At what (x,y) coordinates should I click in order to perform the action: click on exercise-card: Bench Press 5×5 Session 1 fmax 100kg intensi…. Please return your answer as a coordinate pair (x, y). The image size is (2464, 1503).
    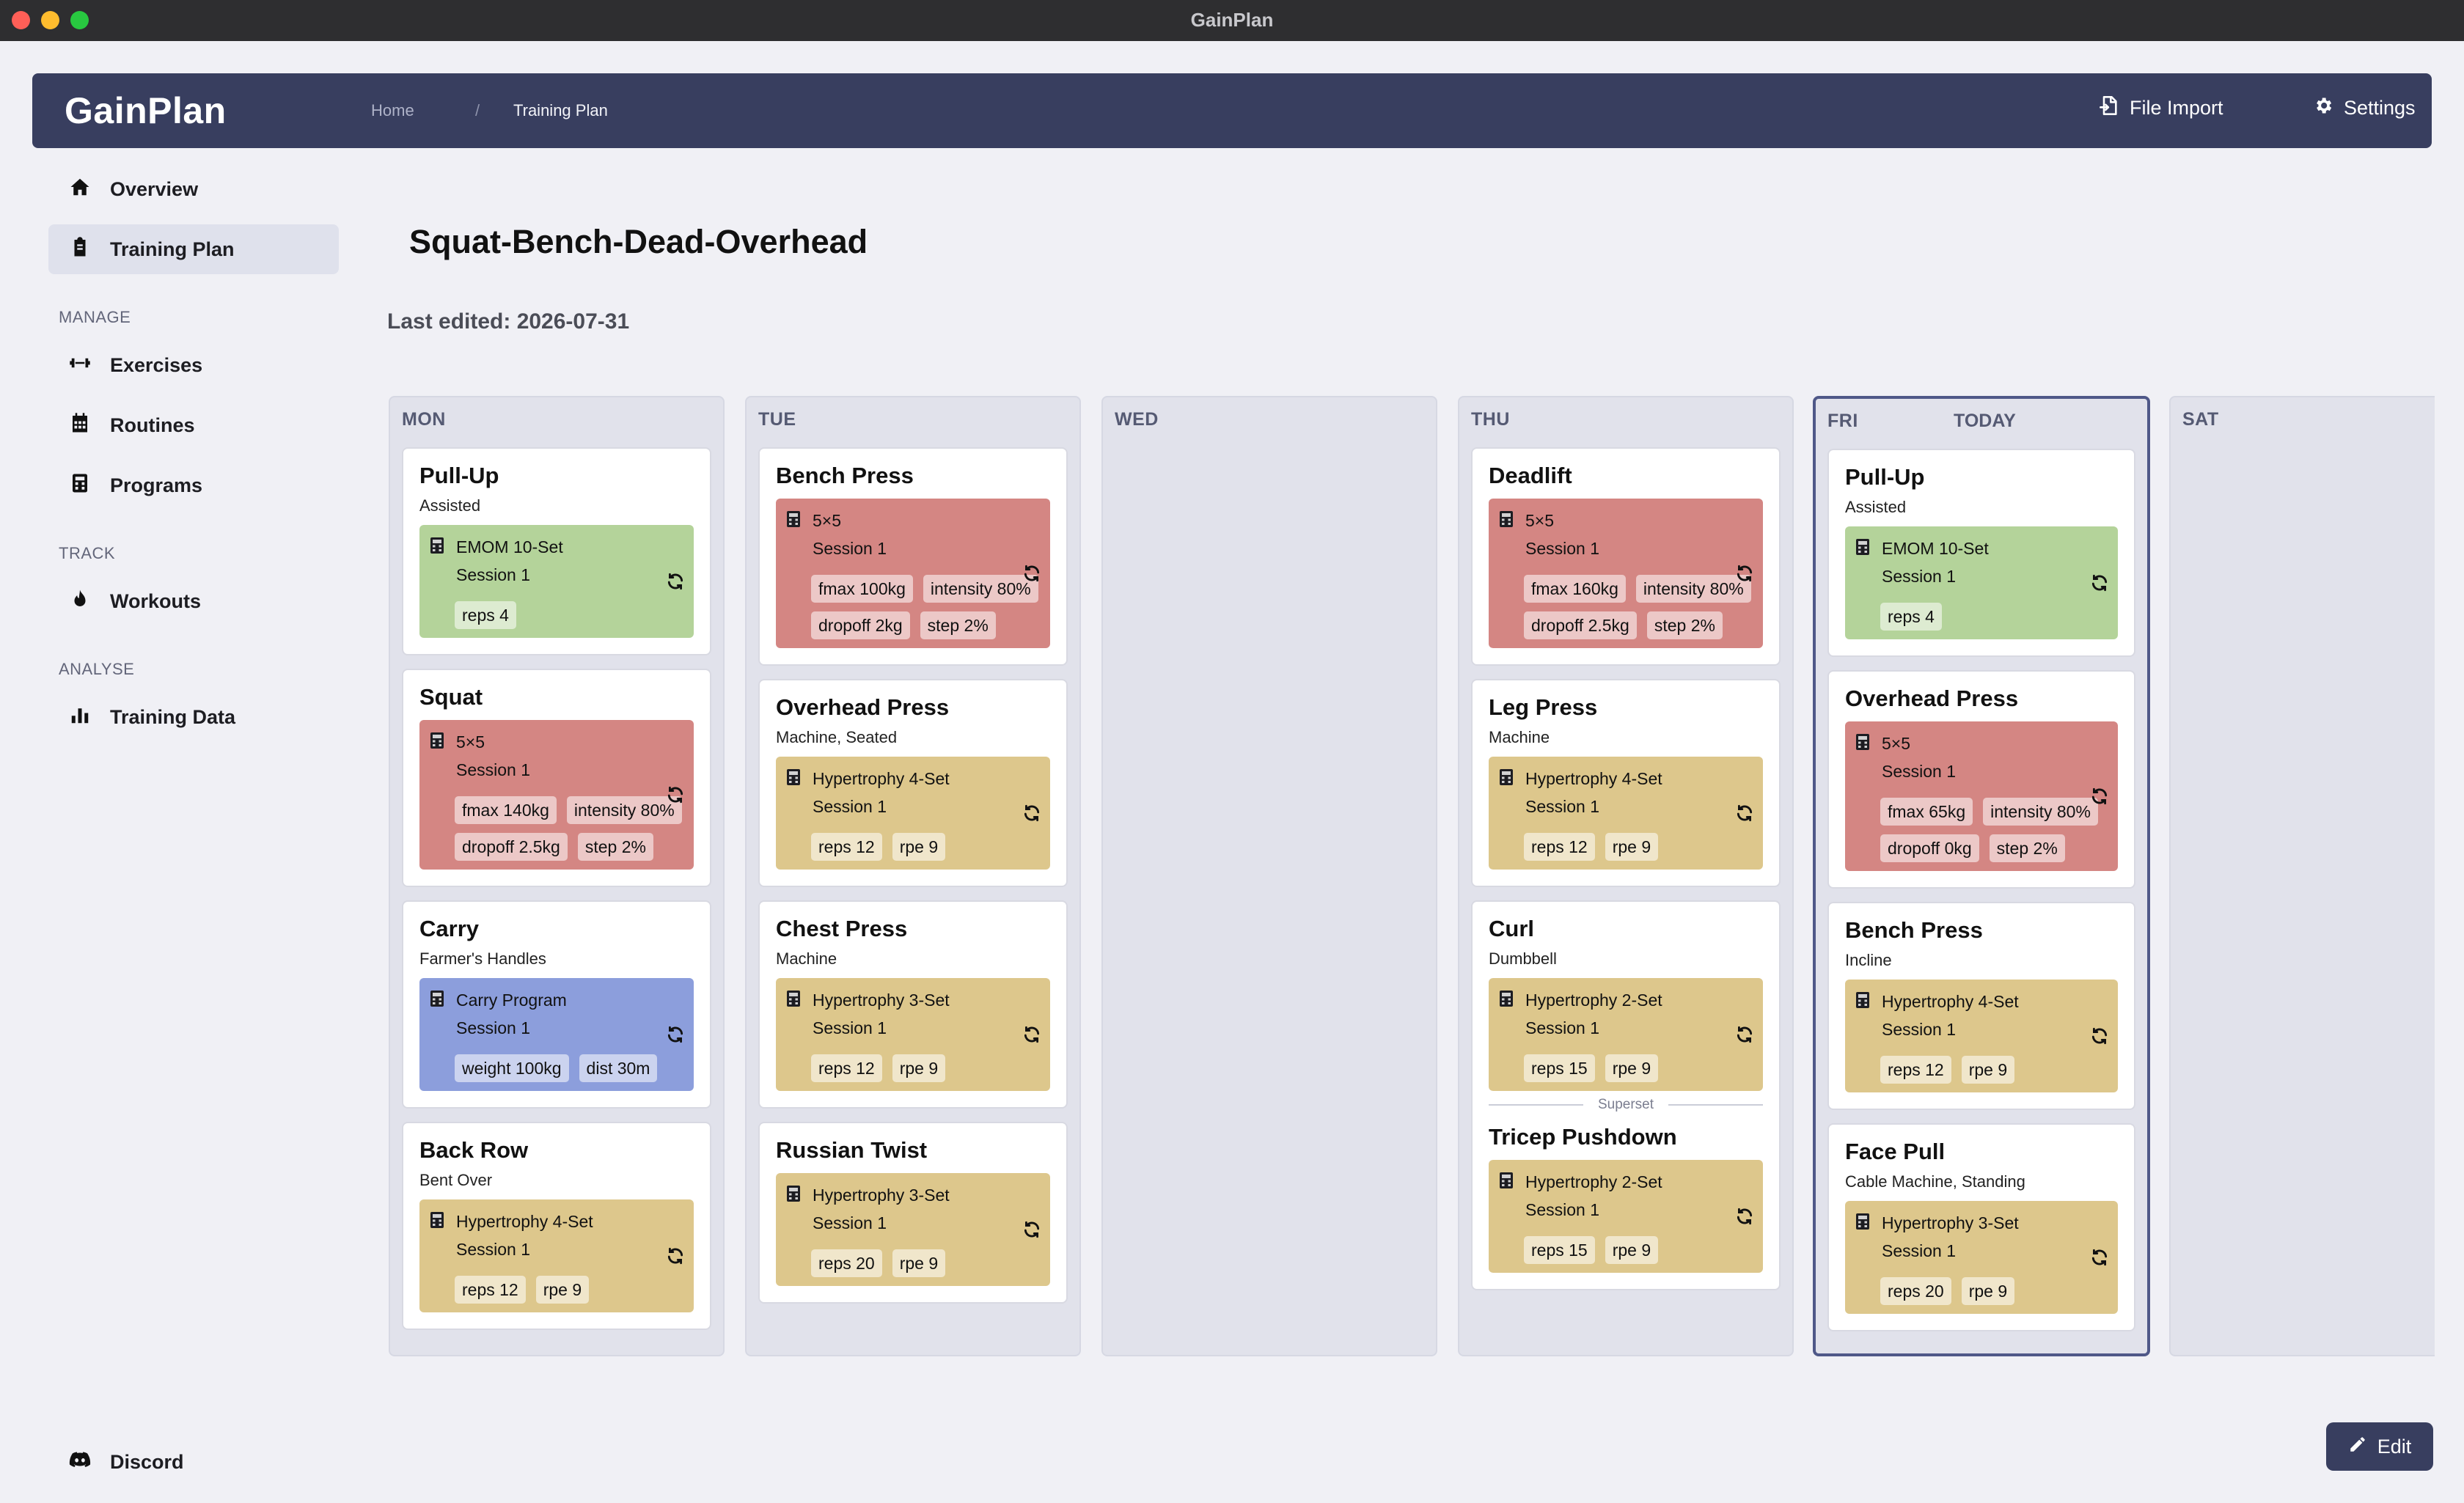
    Looking at the image, I should click on (913, 556).